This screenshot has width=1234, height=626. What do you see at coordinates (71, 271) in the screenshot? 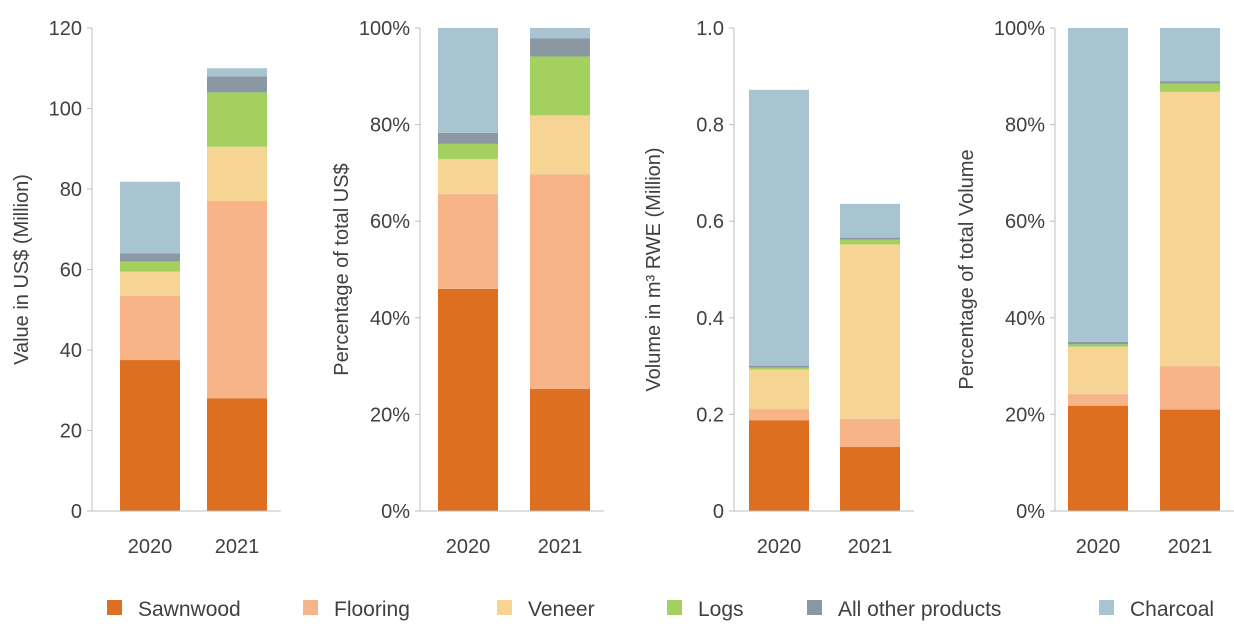
I see `y-tick-label: 60` at bounding box center [71, 271].